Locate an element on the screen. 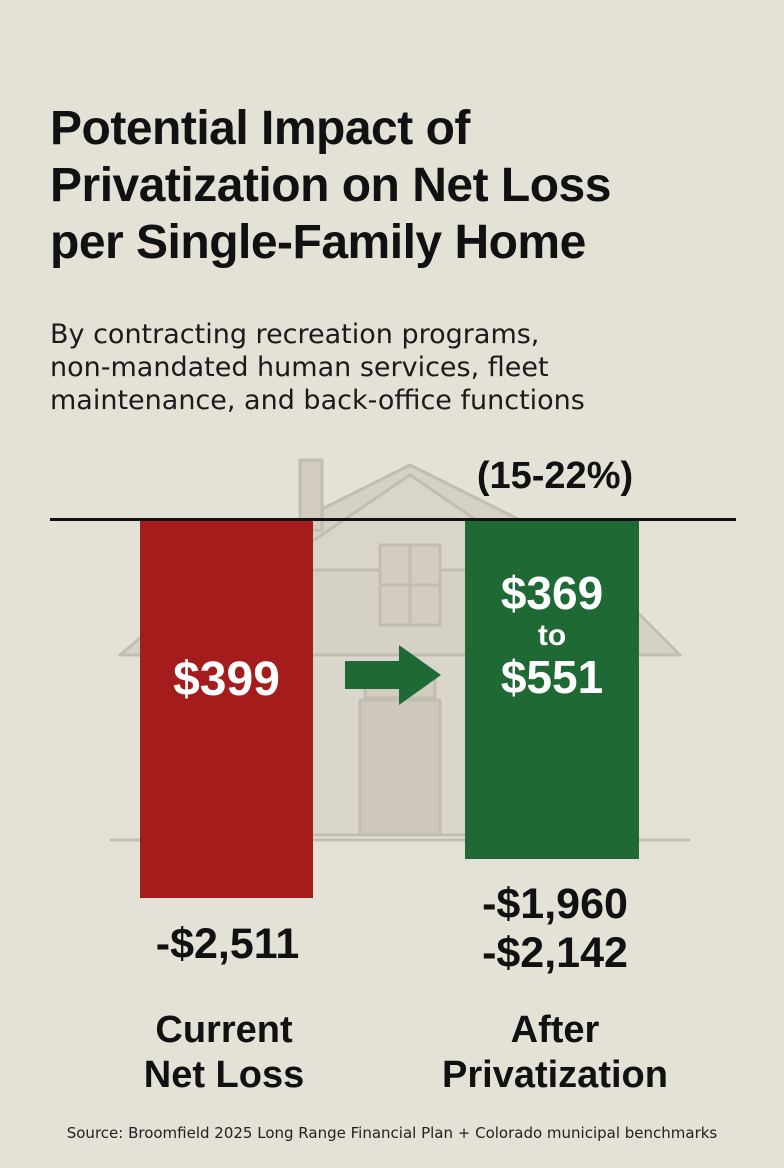  bar-current-label: $399 is located at coordinates (226, 679).